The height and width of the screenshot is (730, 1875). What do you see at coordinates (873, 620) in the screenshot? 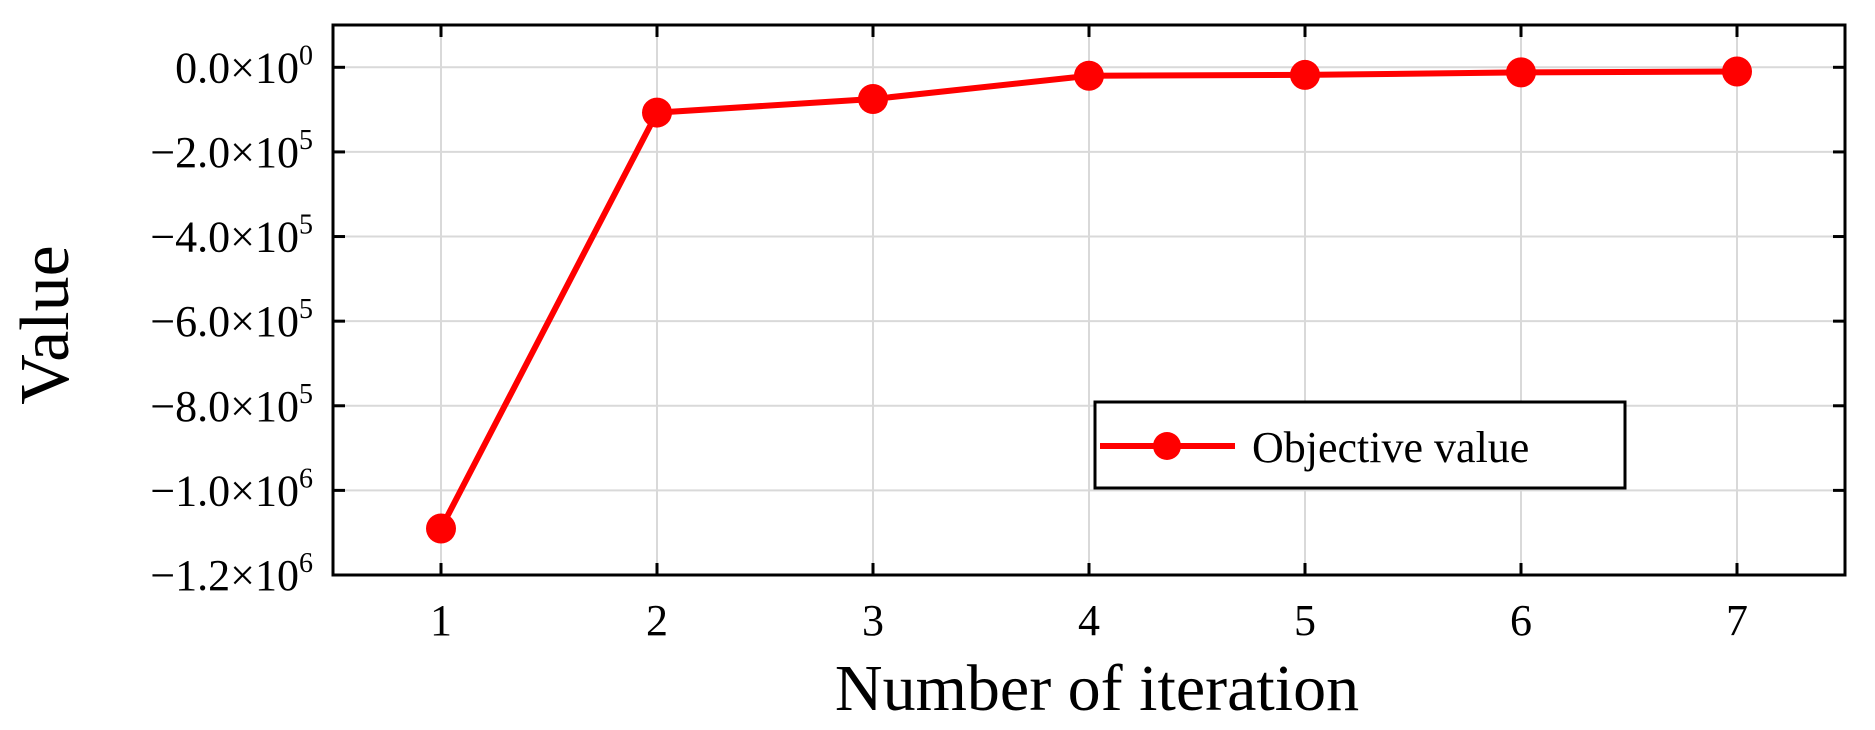
I see `x-tick-label-3: 3` at bounding box center [873, 620].